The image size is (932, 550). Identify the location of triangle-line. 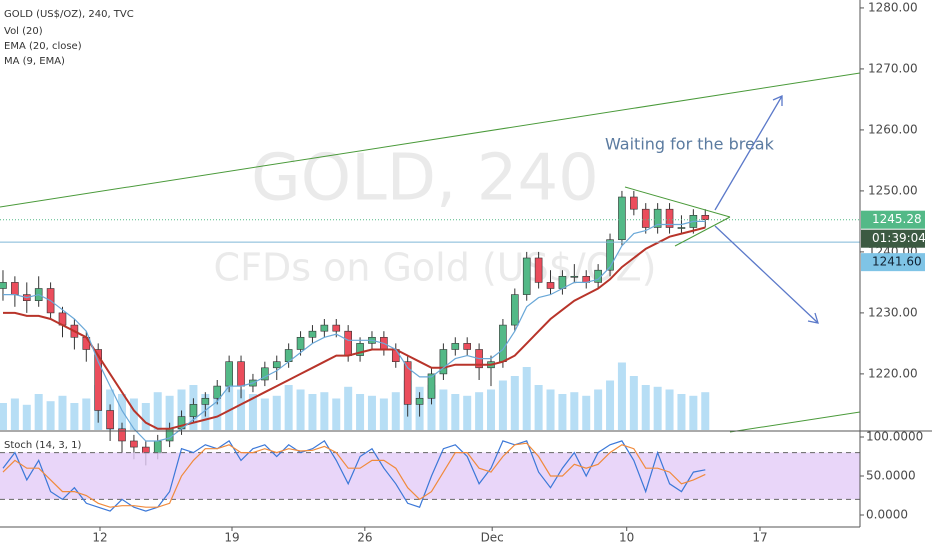
(702, 231).